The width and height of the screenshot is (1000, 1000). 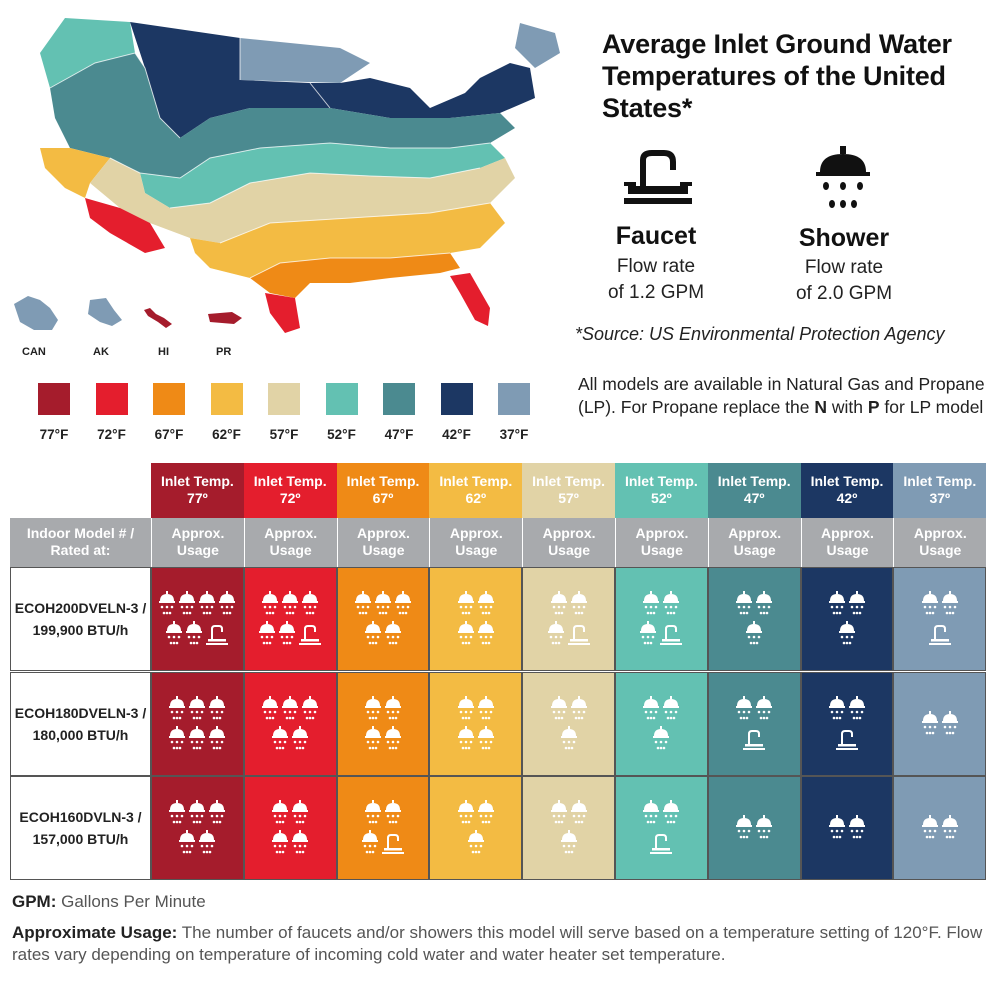 What do you see at coordinates (34, 352) in the screenshot?
I see `territory-label: CAN` at bounding box center [34, 352].